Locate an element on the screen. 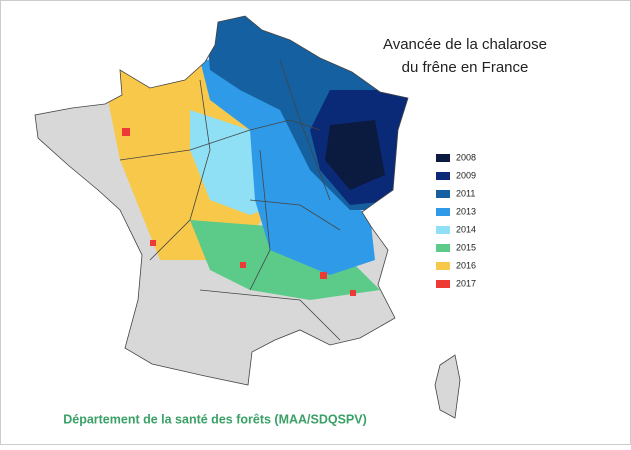 The height and width of the screenshot is (450, 631). region-2008 is located at coordinates (355, 155).